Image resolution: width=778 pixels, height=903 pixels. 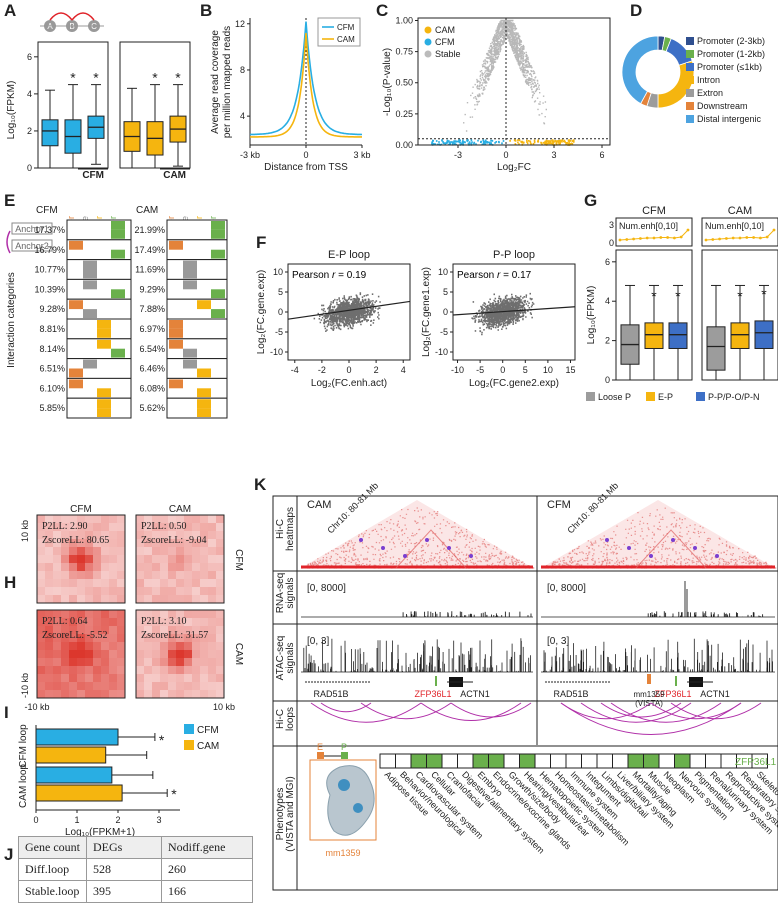 I want to click on table-row: Stable.loop 395 166, so click(x=135, y=891).